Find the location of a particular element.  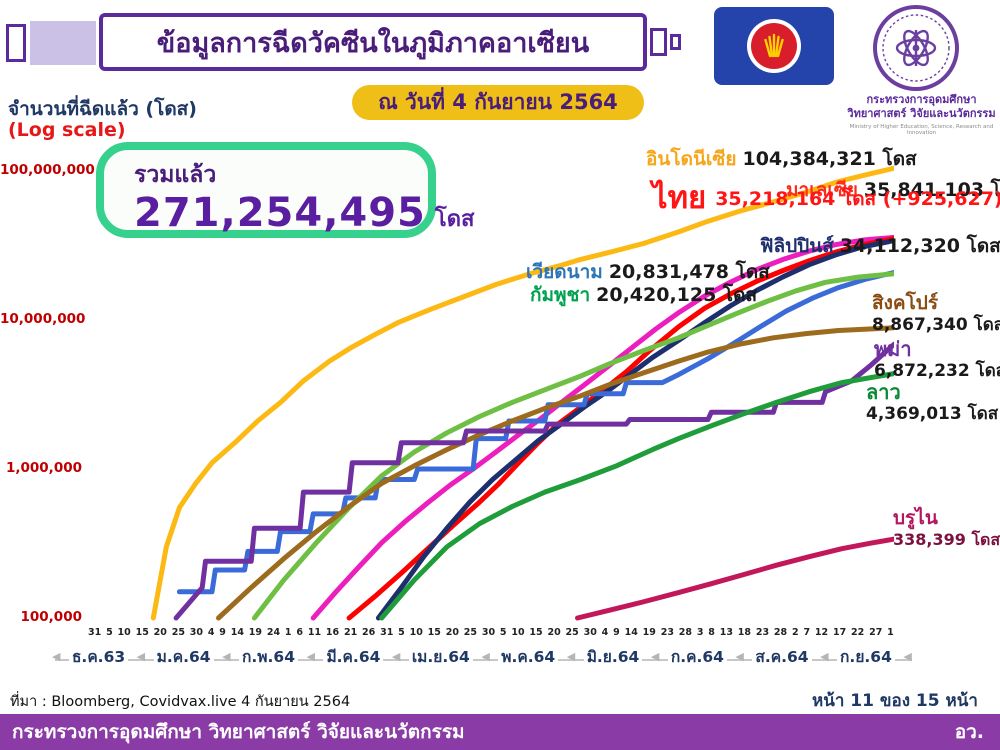

y-tick: 100,000 is located at coordinates (51, 617).